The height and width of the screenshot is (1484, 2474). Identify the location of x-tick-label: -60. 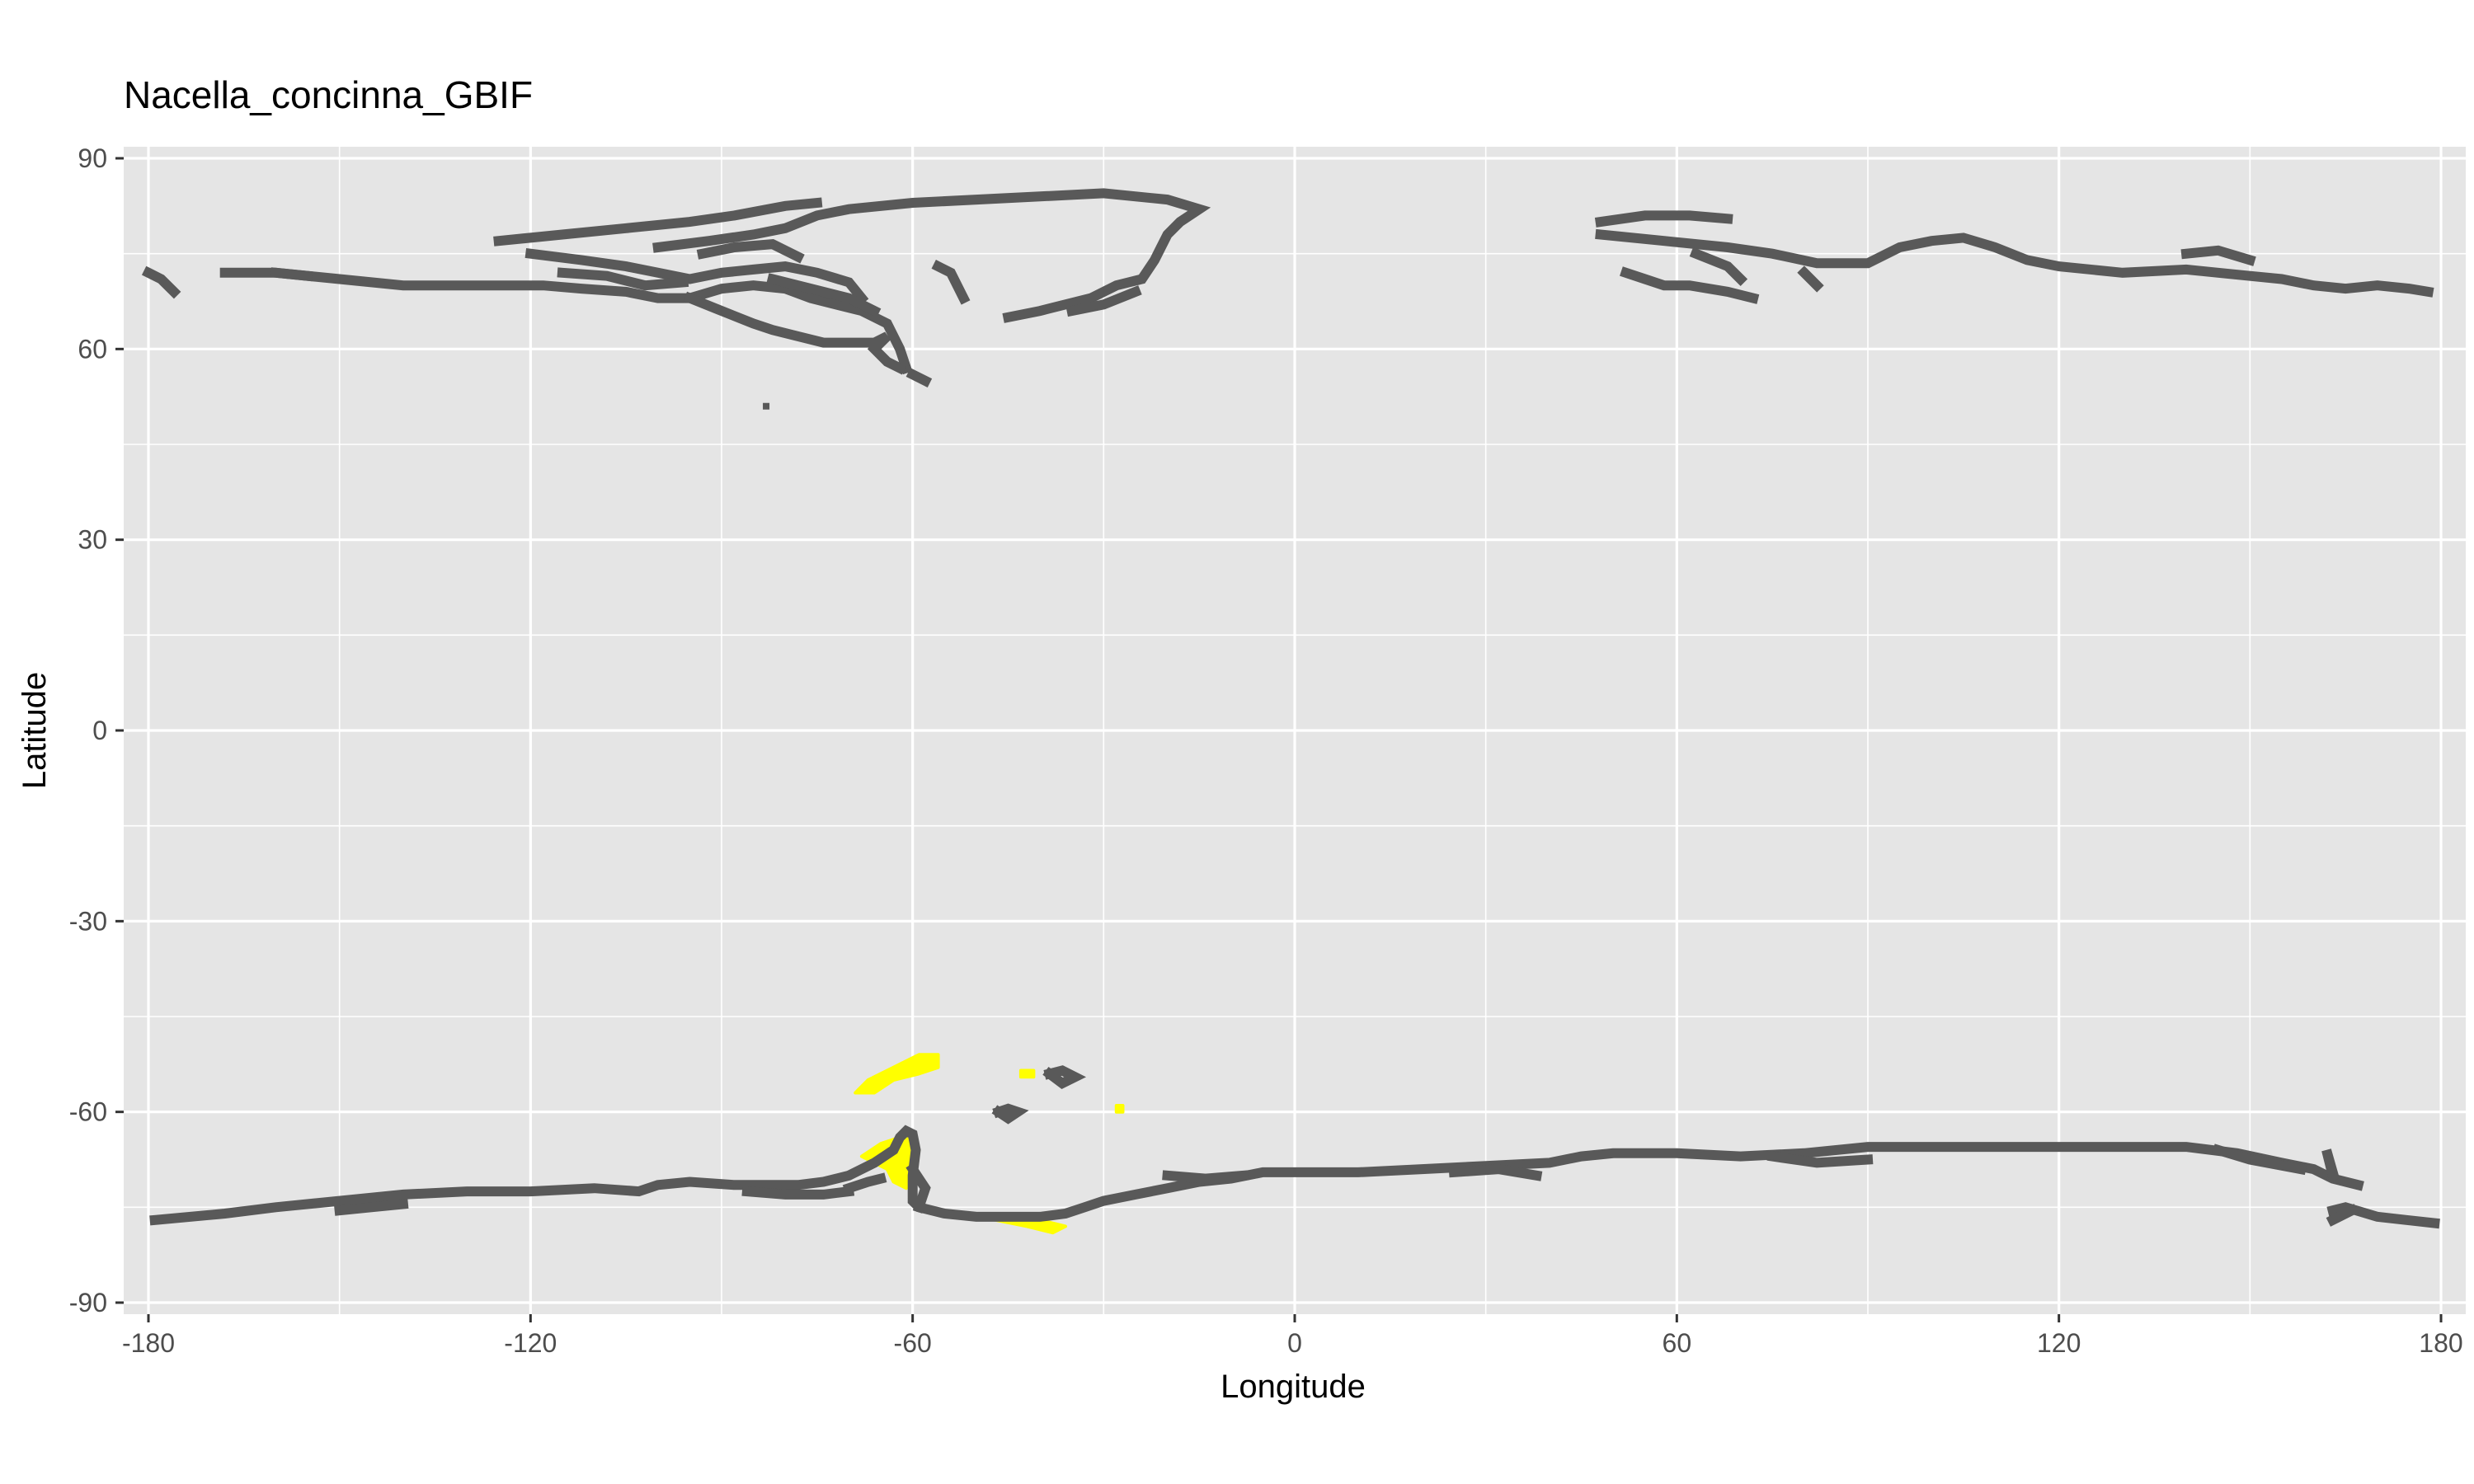
(913, 1343).